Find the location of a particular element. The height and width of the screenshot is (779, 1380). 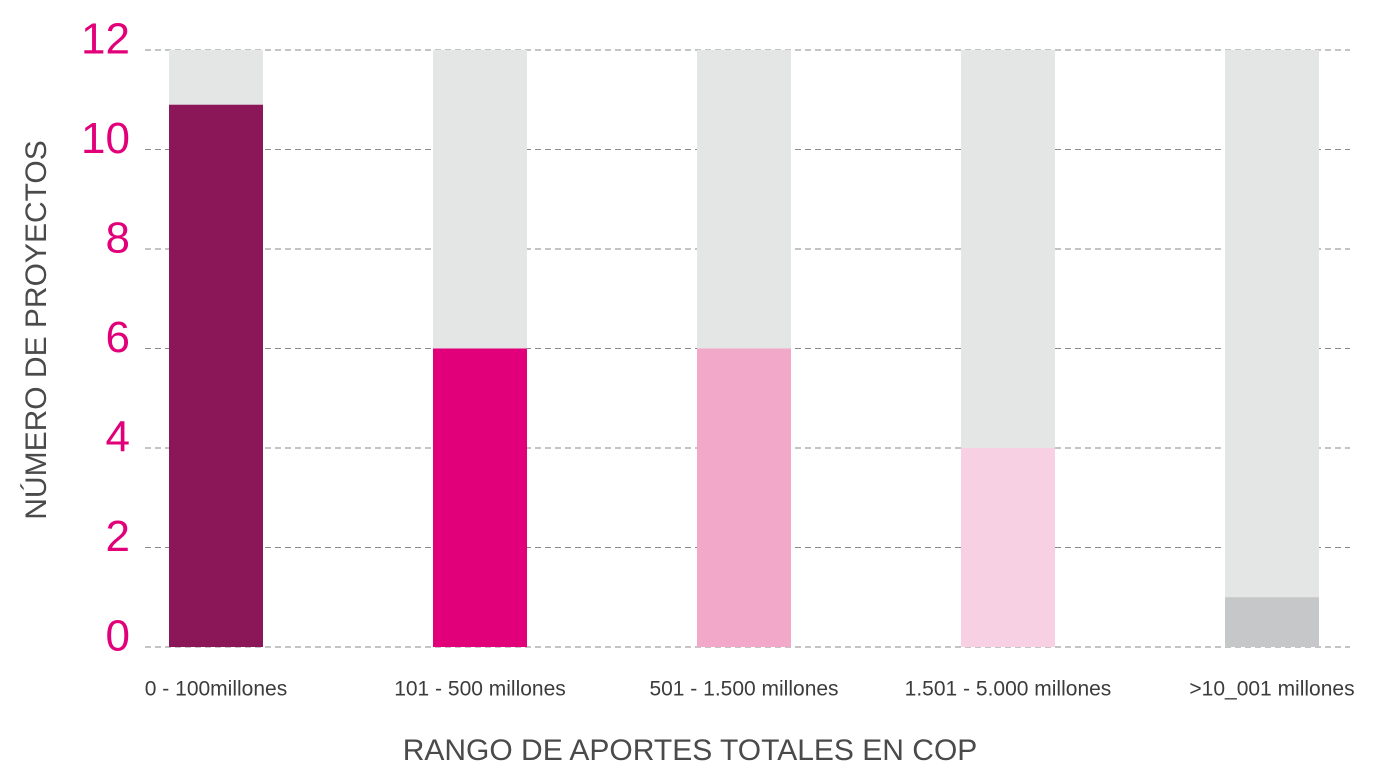

y-tick-label: 12 is located at coordinates (105, 39).